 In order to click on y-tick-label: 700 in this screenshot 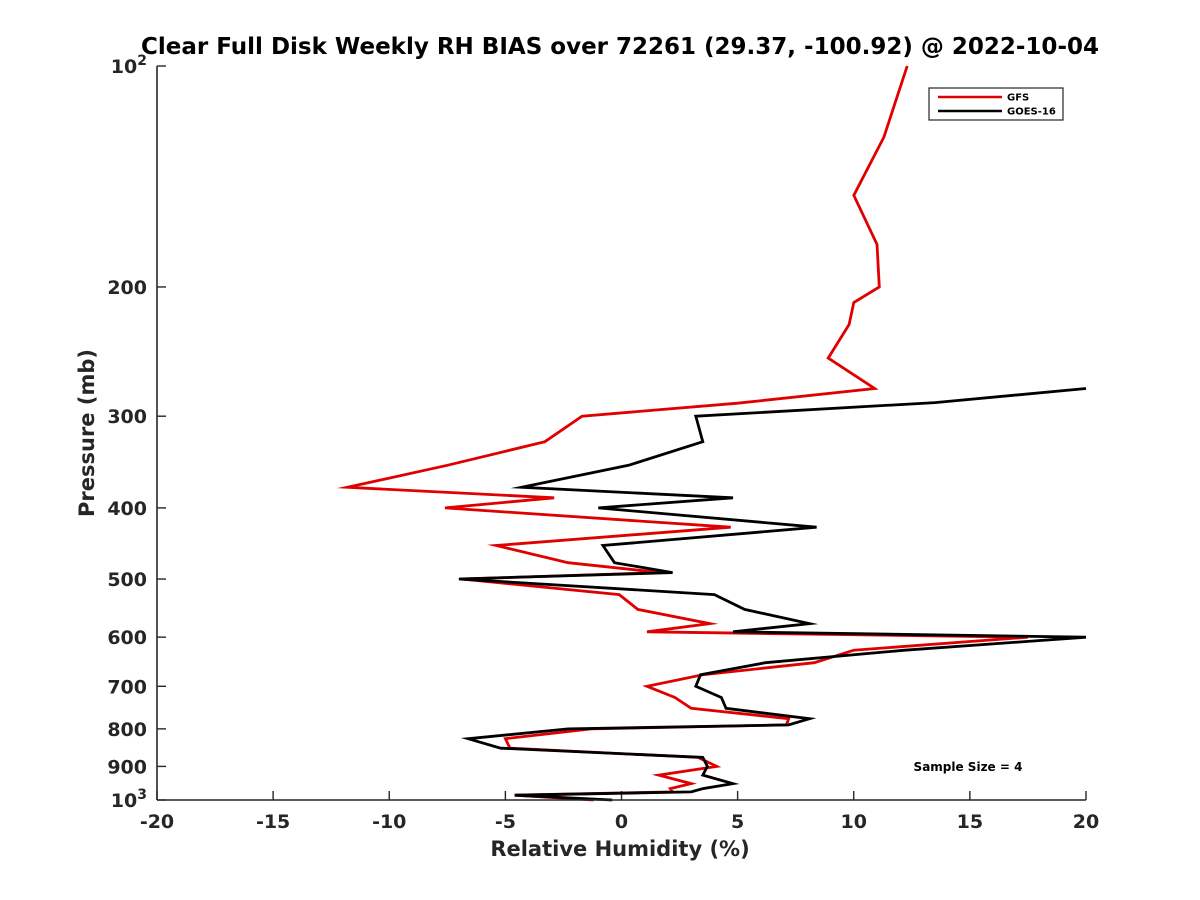, I will do `click(127, 687)`.